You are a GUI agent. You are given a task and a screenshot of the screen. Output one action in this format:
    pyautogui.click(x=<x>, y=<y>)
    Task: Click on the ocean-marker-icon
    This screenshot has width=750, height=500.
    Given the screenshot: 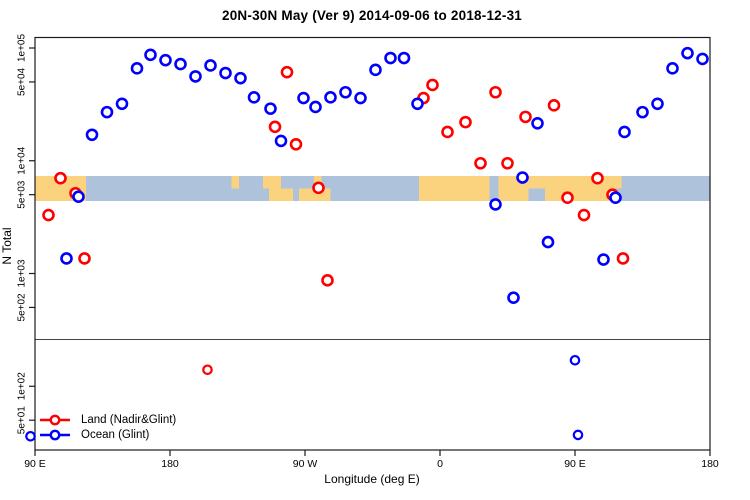 What is the action you would take?
    pyautogui.click(x=55, y=434)
    